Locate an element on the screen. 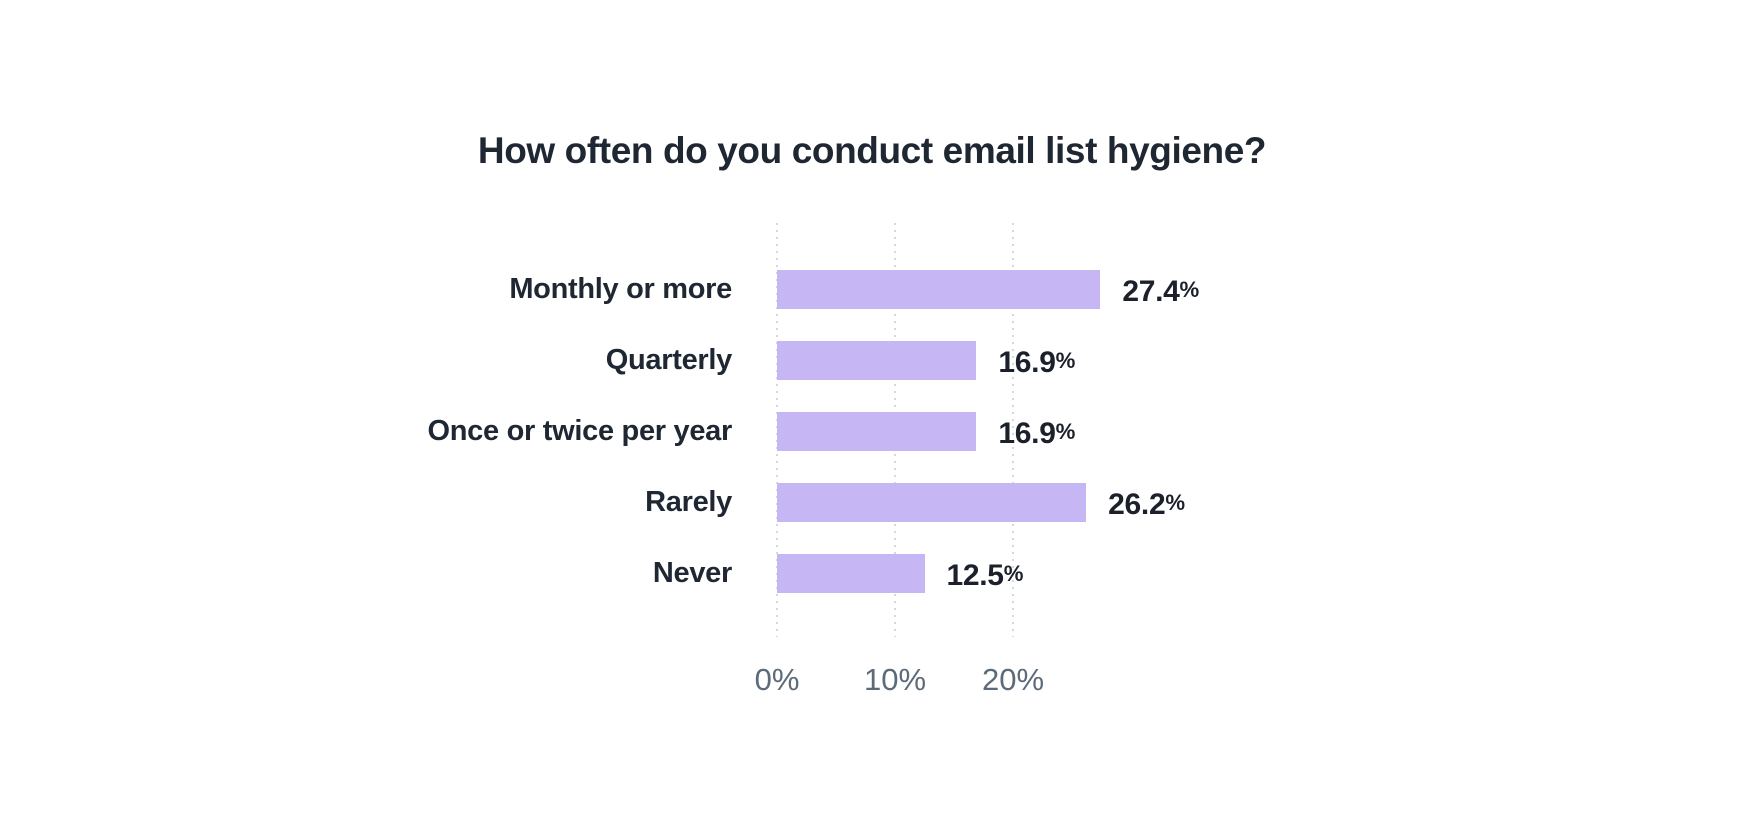 The image size is (1744, 839). chart-row: Once or twice per year 16.9% is located at coordinates (872, 431).